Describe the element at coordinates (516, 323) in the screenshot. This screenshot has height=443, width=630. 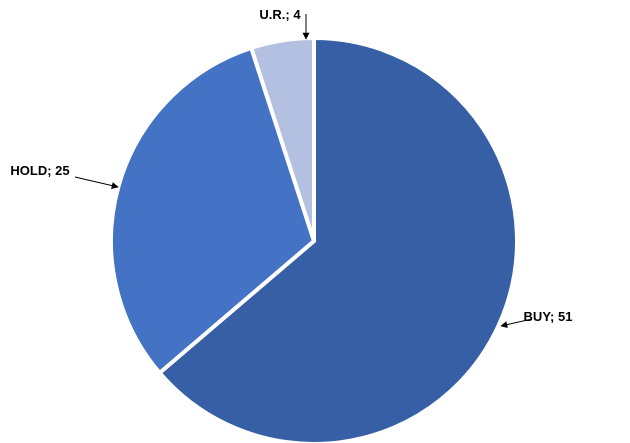
I see `leader-arrow-buy` at that location.